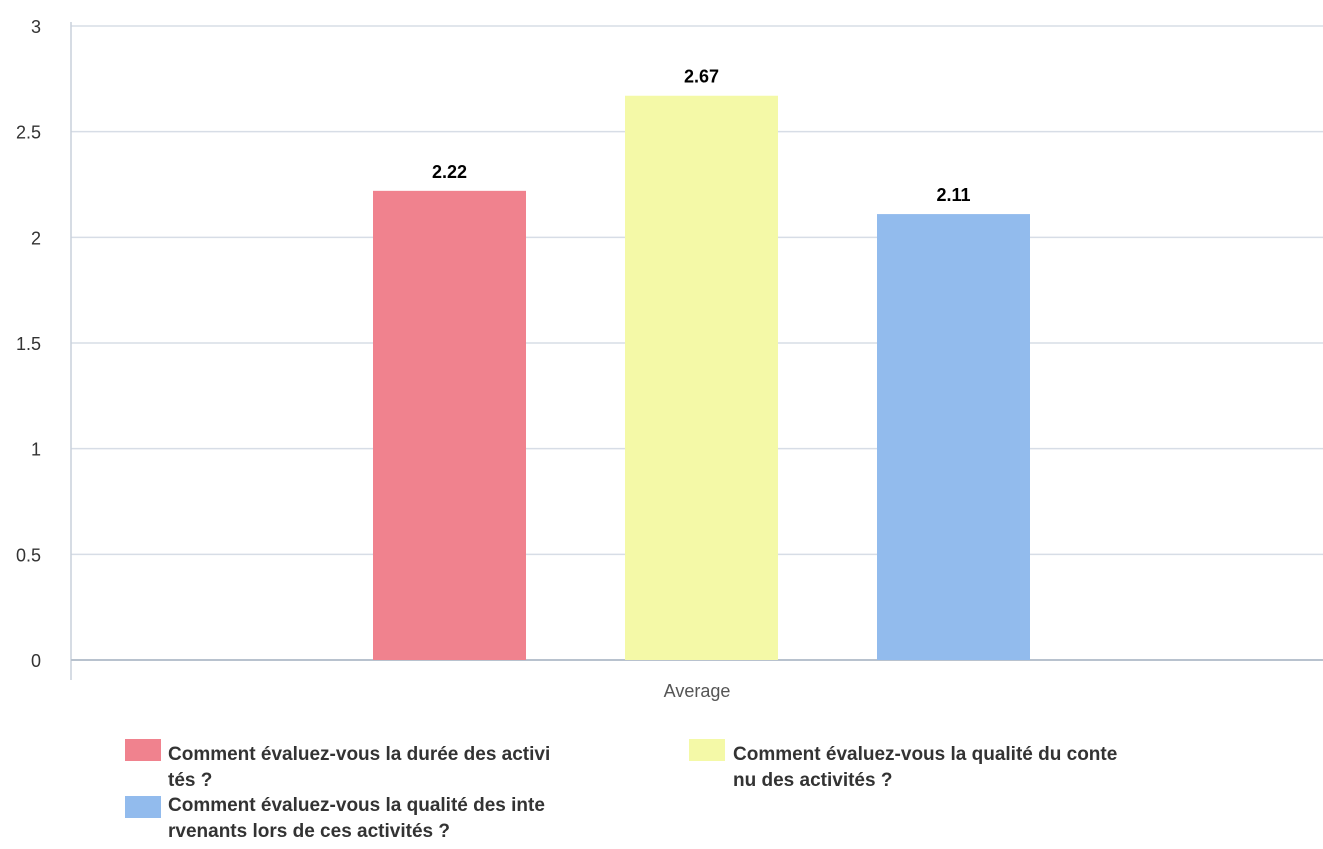 The height and width of the screenshot is (849, 1323). What do you see at coordinates (28, 555) in the screenshot?
I see `y-tick-label: 0.5` at bounding box center [28, 555].